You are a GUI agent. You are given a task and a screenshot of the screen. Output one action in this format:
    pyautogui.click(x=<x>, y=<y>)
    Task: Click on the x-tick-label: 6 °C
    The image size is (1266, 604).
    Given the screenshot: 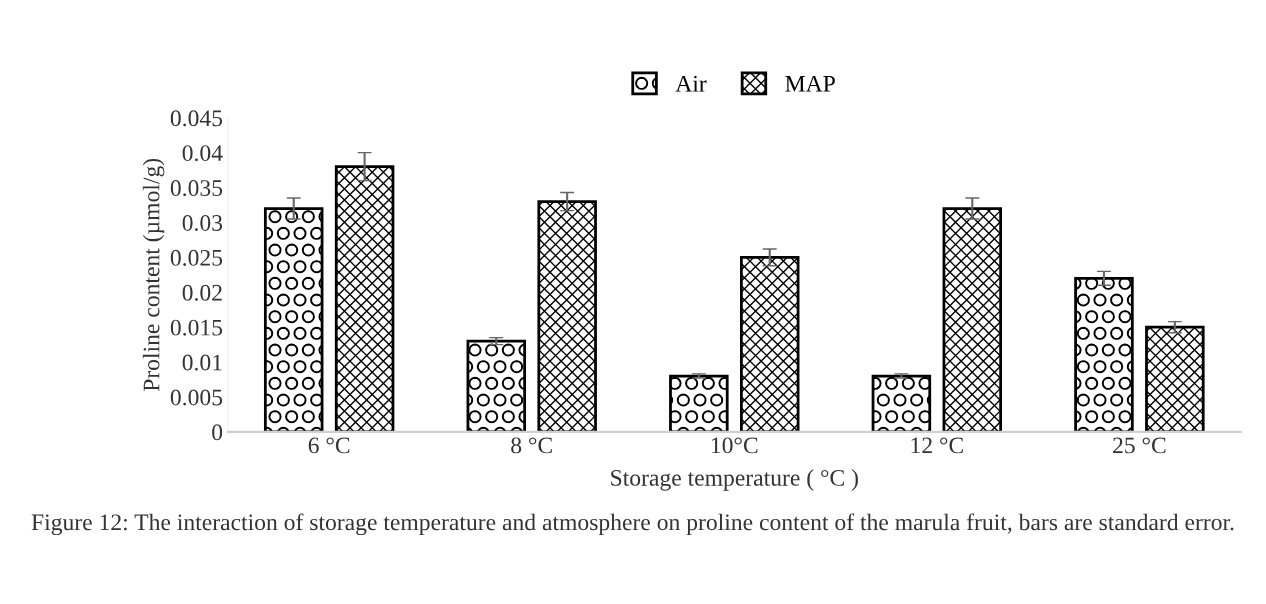 What is the action you would take?
    pyautogui.click(x=329, y=445)
    